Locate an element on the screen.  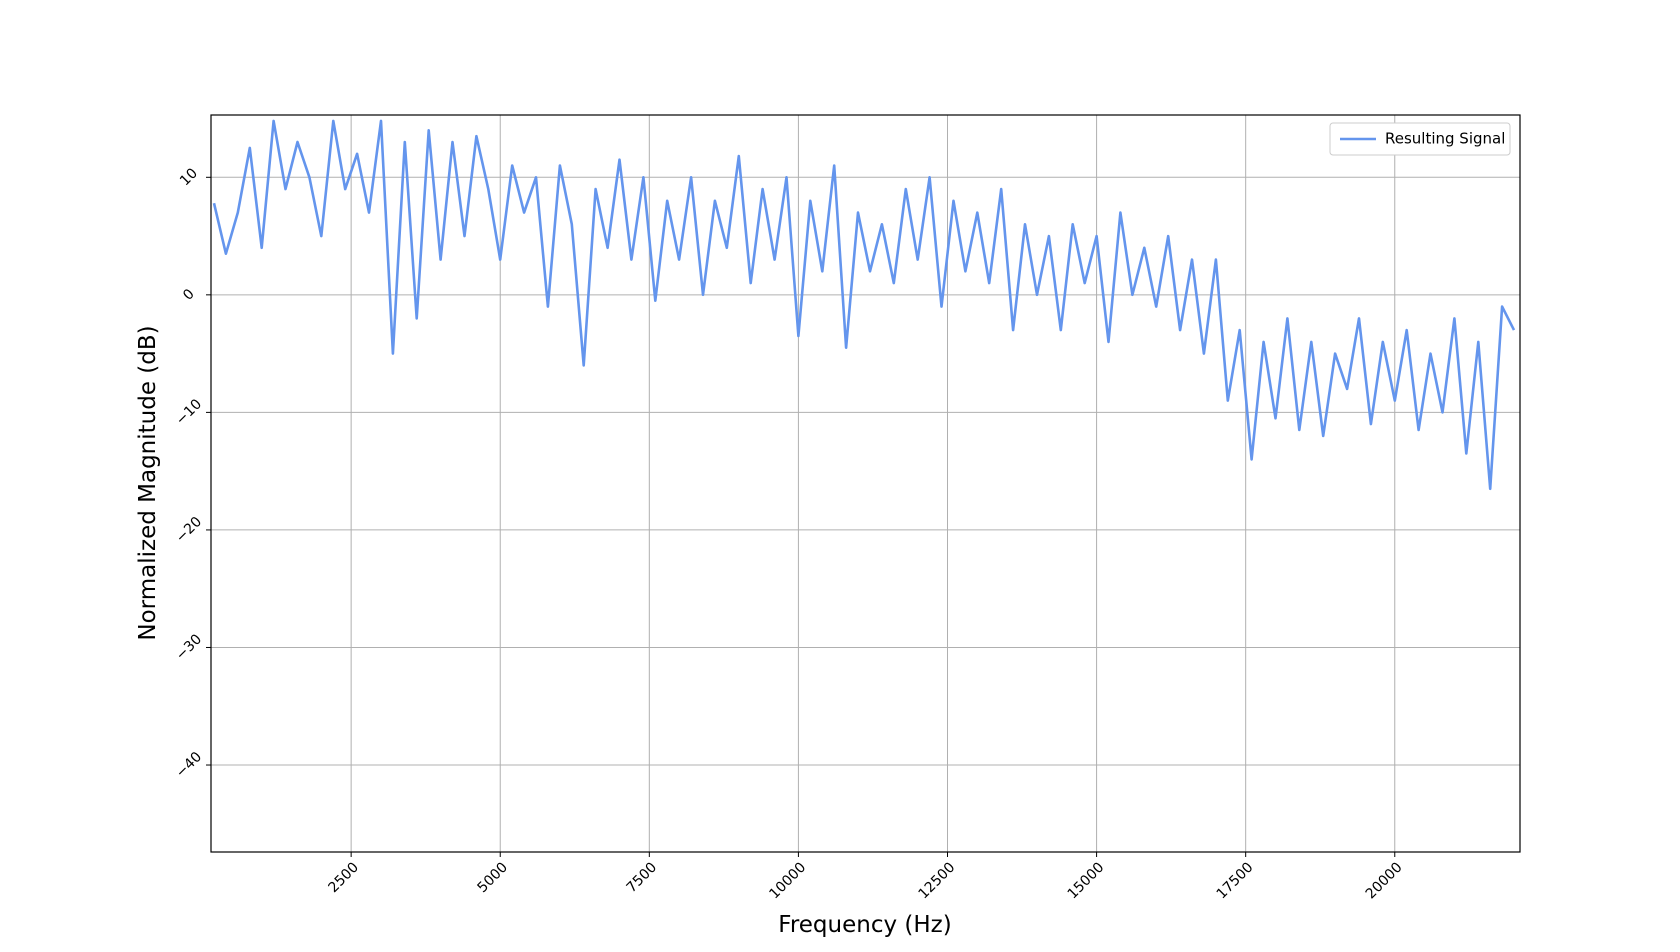
y-tick-label: 0 is located at coordinates (189, 295).